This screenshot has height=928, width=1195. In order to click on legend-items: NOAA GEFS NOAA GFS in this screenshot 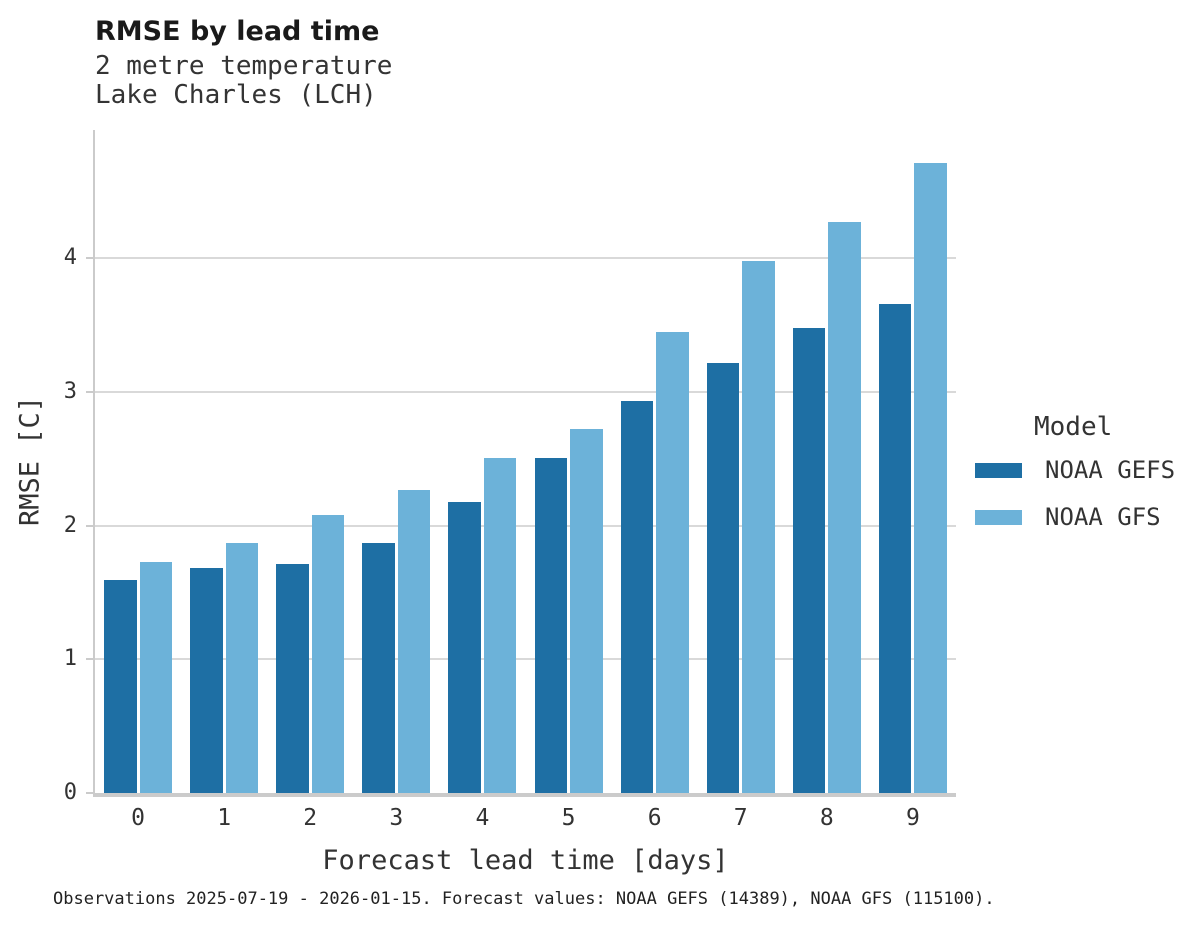, I will do `click(1080, 493)`.